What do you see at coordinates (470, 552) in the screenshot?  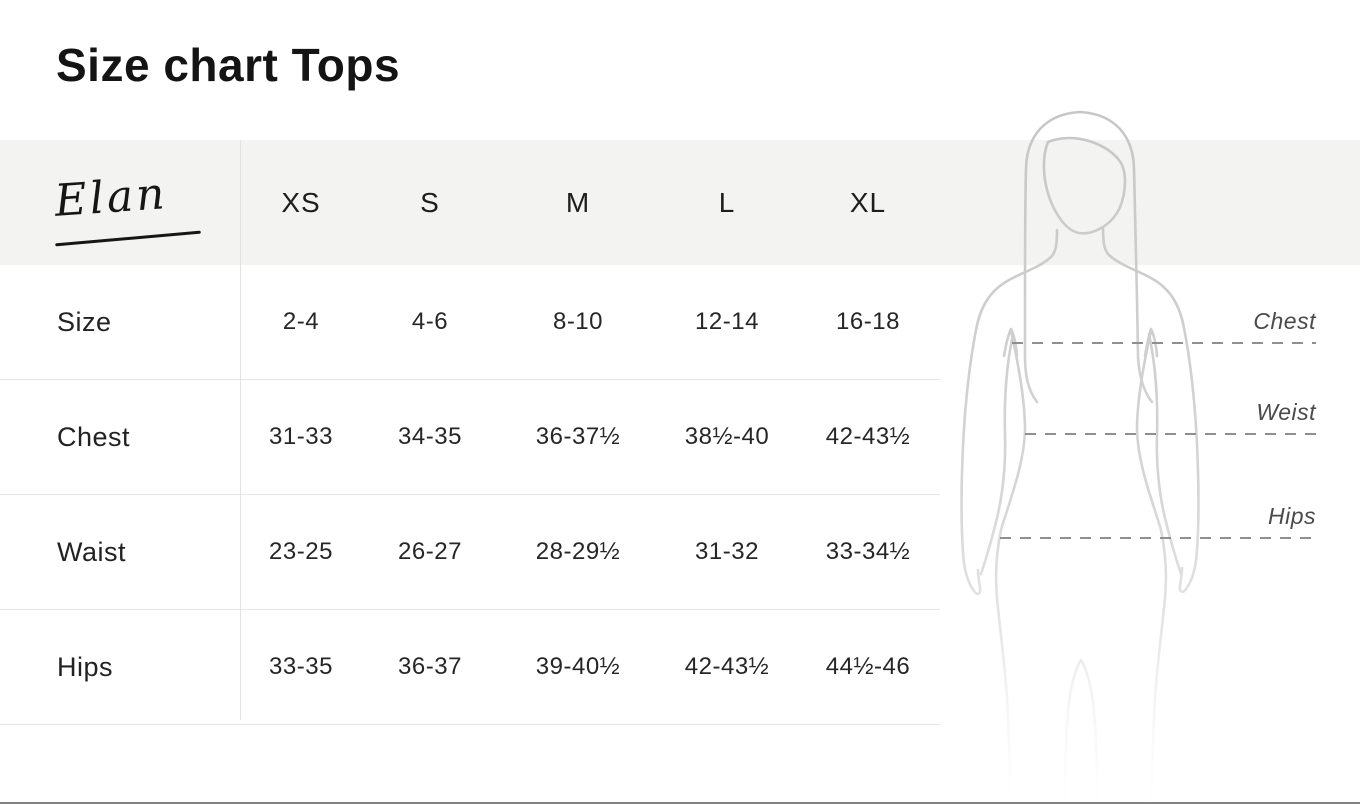 I see `table-row-waist: Waist 23-25 26-27 28-29½ 31-32 33-34½` at bounding box center [470, 552].